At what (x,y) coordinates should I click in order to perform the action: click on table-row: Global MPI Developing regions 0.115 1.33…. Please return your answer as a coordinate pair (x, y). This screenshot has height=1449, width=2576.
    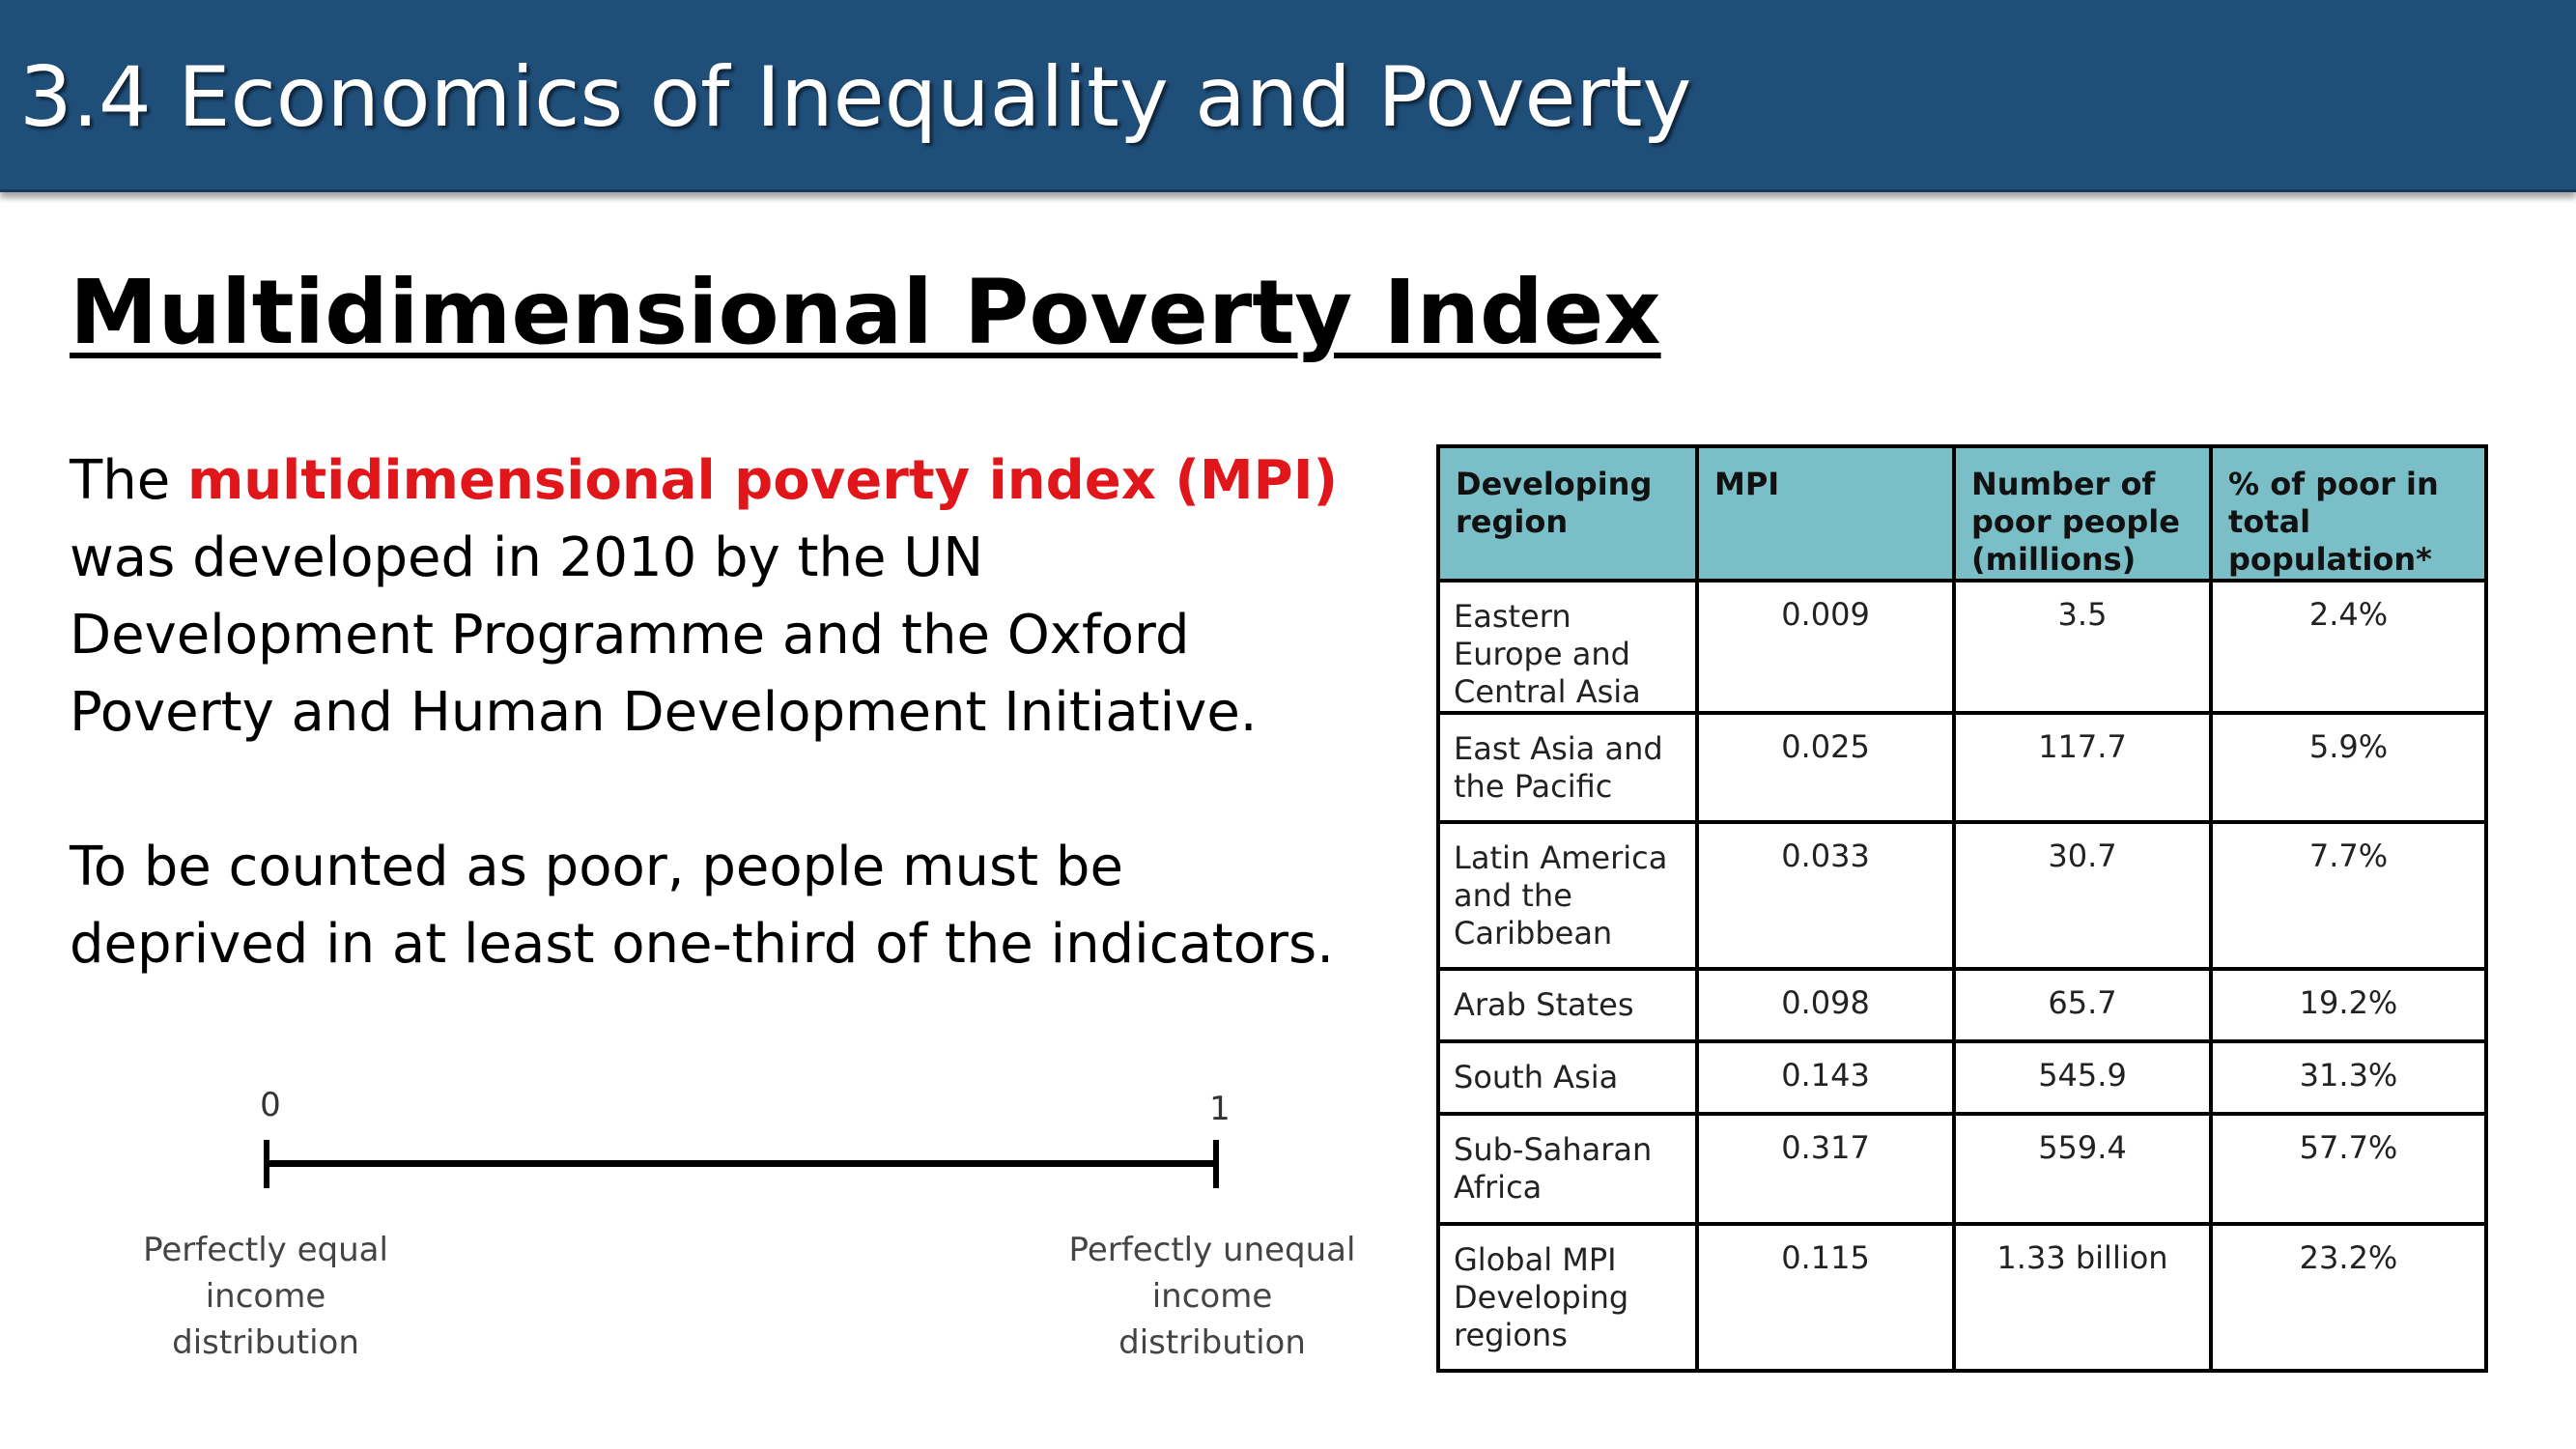
    Looking at the image, I should click on (1962, 1297).